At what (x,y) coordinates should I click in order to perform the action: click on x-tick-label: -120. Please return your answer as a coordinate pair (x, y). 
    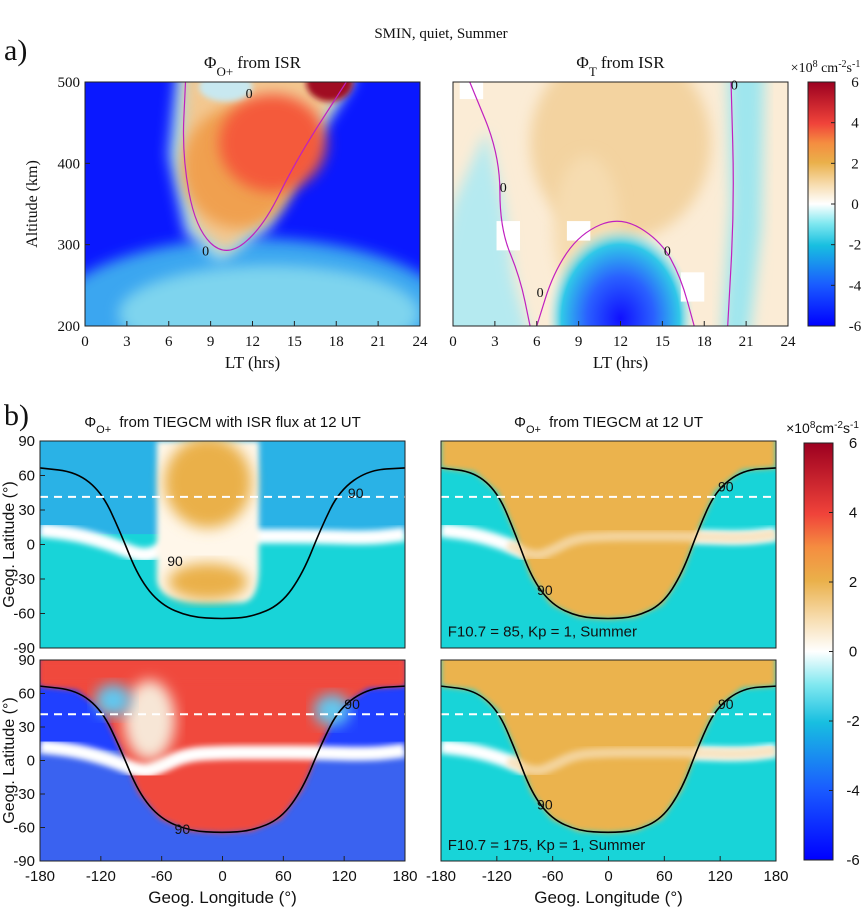
    Looking at the image, I should click on (497, 876).